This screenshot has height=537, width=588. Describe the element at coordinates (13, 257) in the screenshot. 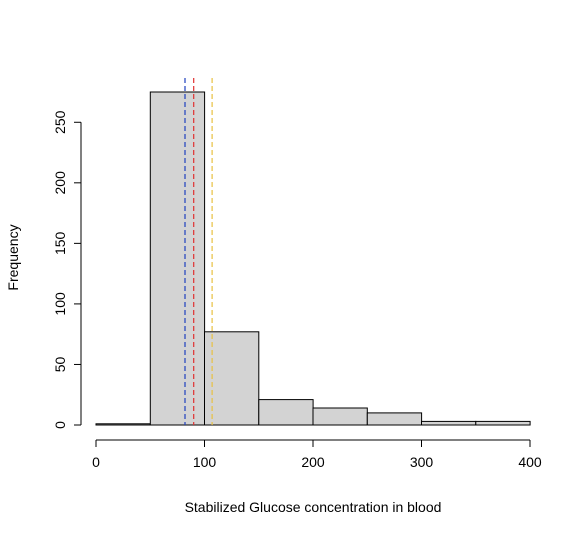

I see `y-axis-title: Frequency` at that location.